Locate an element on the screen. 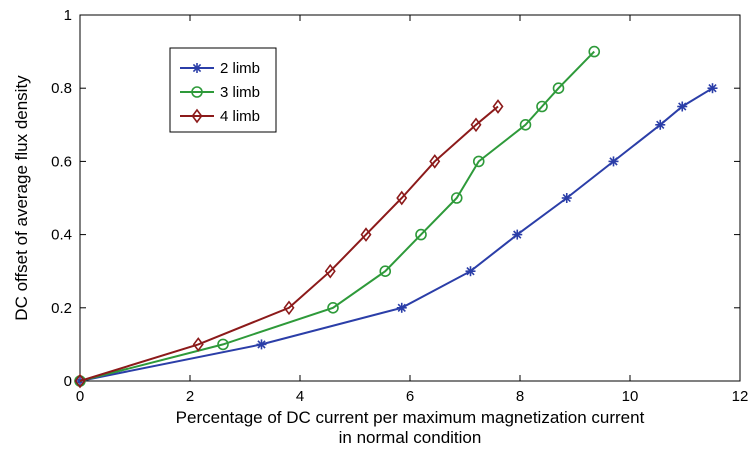 Image resolution: width=751 pixels, height=452 pixels. legend-label: 3 limb is located at coordinates (240, 92).